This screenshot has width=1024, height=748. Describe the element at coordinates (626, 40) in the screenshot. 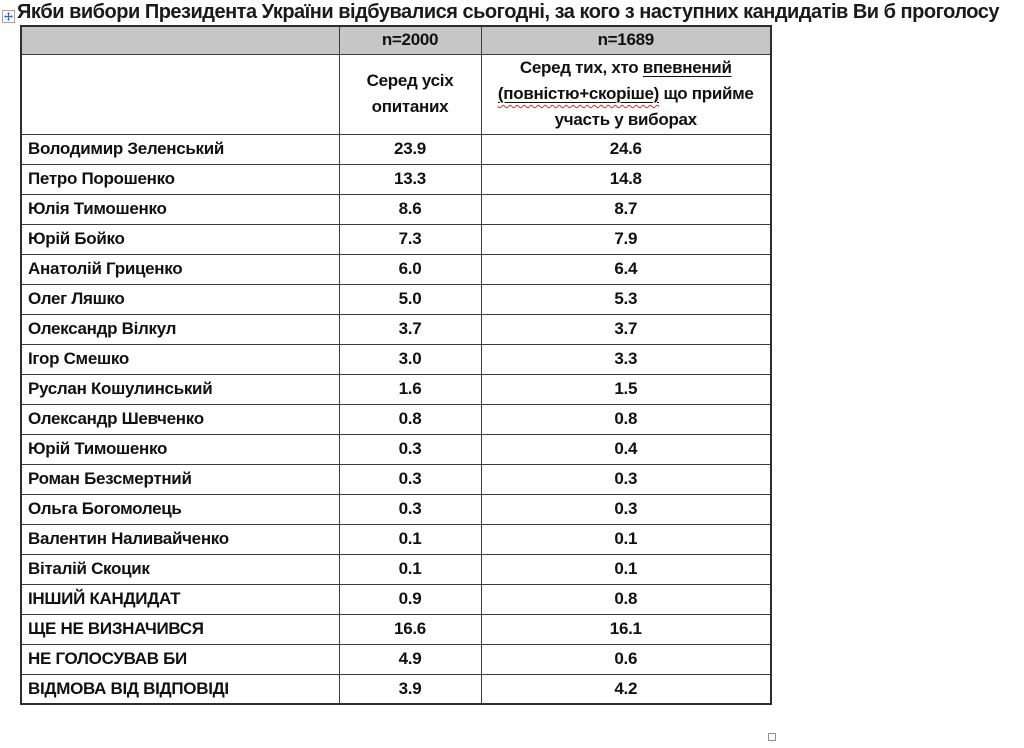

I see `header-n1689-cell: n=1689` at that location.